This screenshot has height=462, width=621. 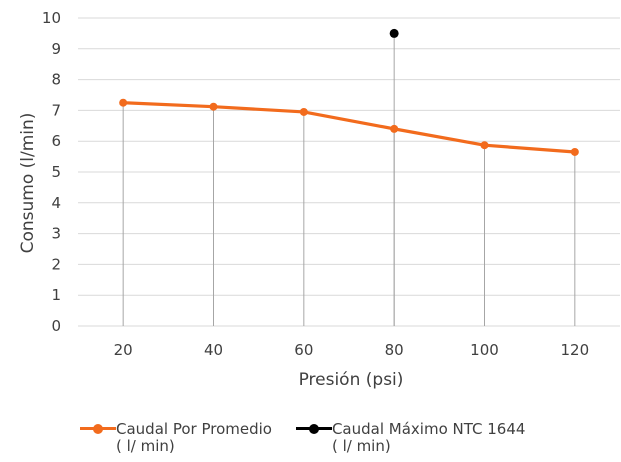 I want to click on y-tick-labels: 0 1 2 3 4 5 6 7 8 9 10, so click(x=51, y=172).